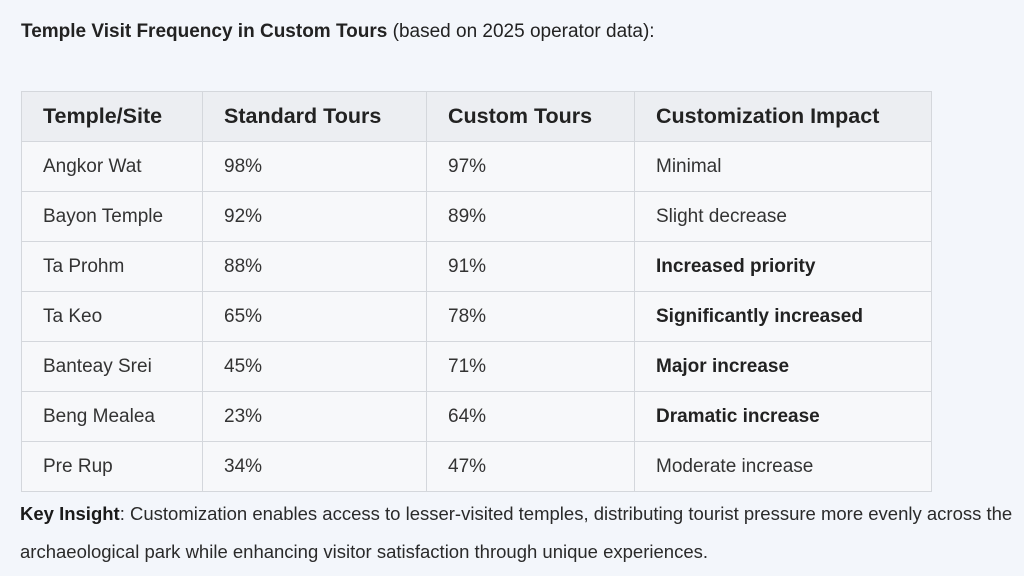  I want to click on key-insight-label: Key Insight, so click(70, 513).